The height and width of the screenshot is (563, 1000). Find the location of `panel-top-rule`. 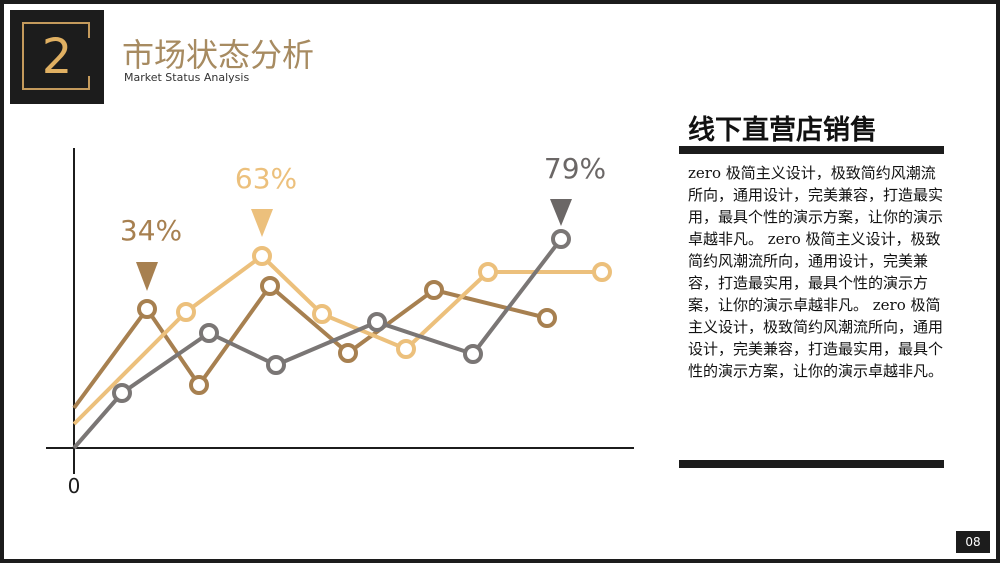

panel-top-rule is located at coordinates (811, 150).